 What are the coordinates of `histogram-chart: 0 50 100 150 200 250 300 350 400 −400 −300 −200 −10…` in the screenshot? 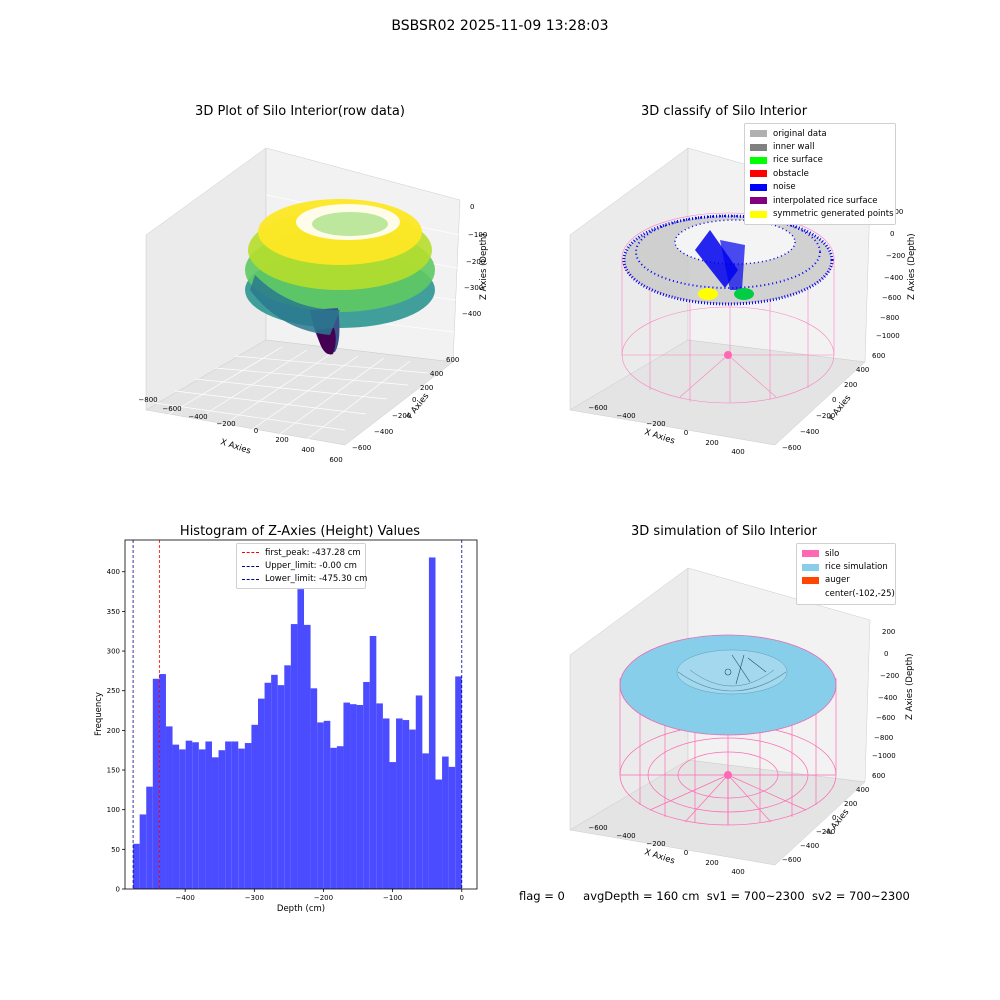 It's located at (286, 726).